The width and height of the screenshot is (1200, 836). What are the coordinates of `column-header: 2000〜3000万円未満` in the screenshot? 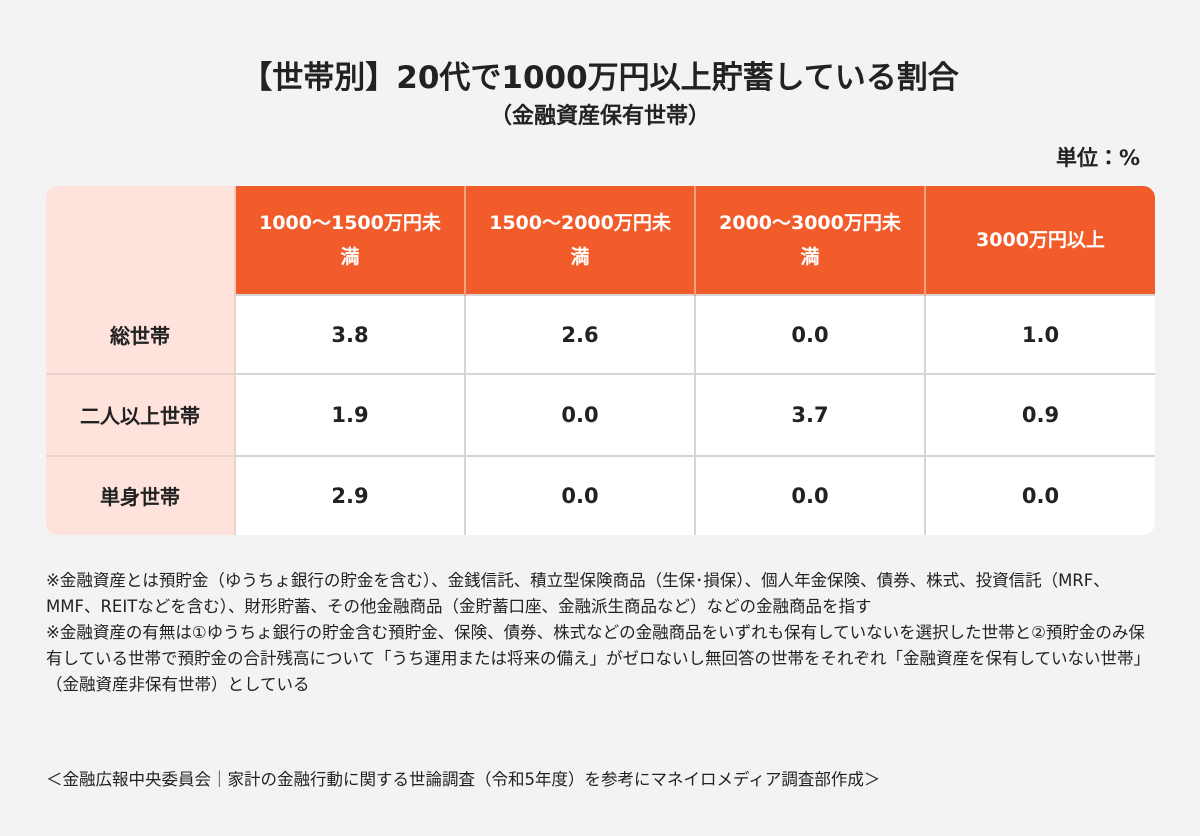 It's located at (810, 240).